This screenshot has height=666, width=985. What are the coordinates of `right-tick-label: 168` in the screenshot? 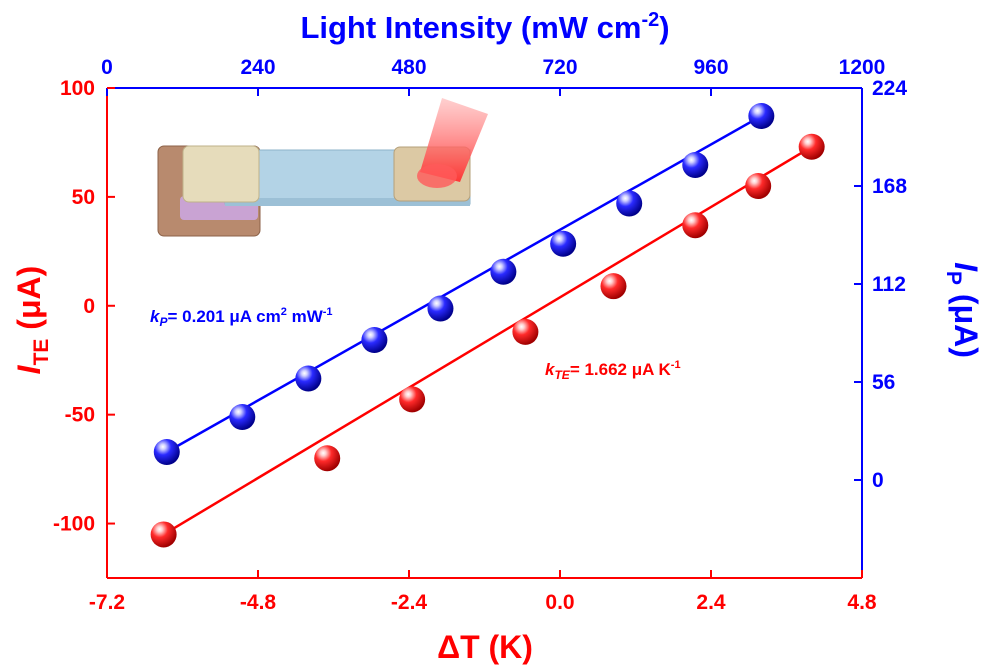 It's located at (889, 186).